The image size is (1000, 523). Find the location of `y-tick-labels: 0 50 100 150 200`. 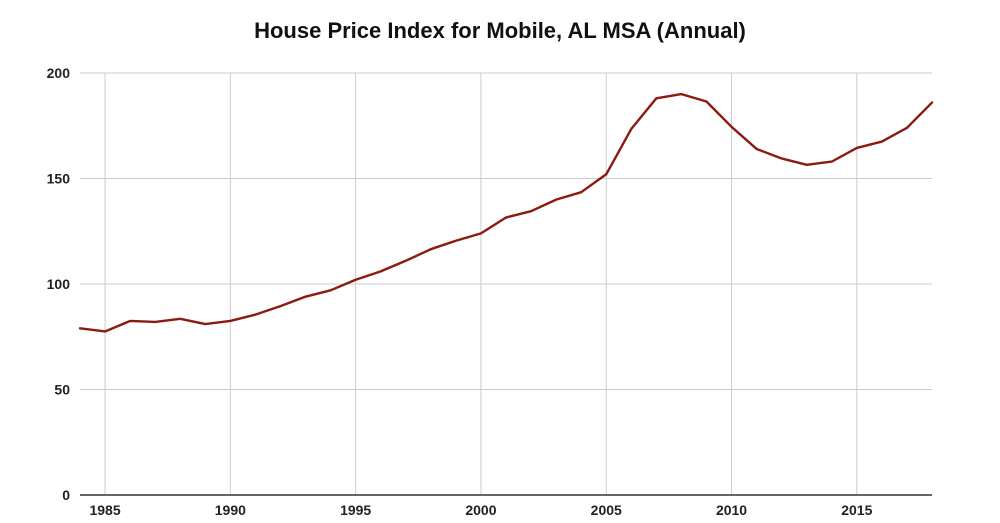

y-tick-labels: 0 50 100 150 200 is located at coordinates (59, 284).